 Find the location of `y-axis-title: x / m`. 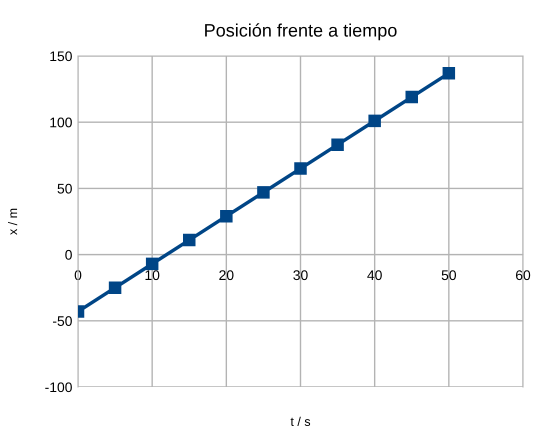

y-axis-title: x / m is located at coordinates (13, 221).